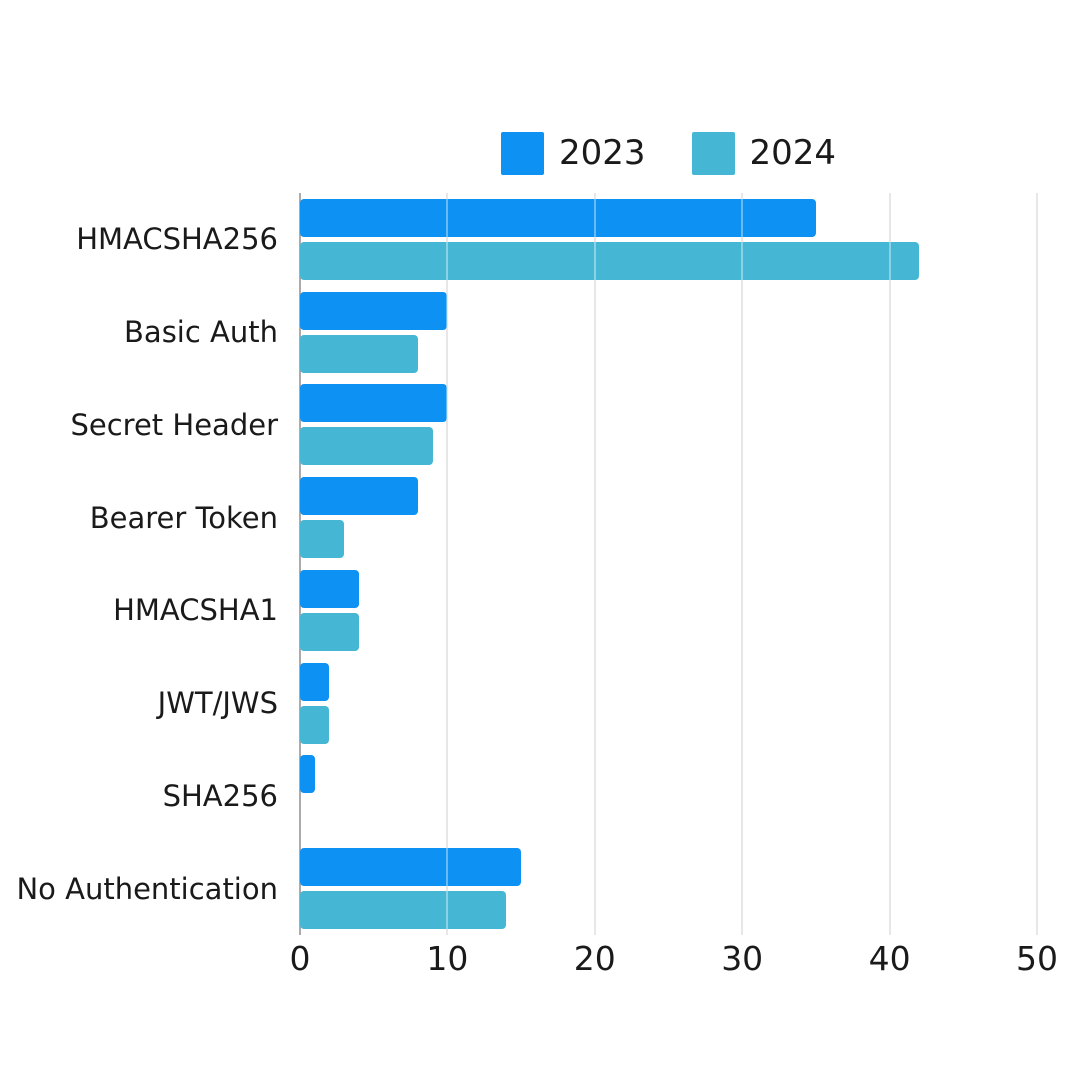 This screenshot has height=1080, width=1080. Describe the element at coordinates (359, 496) in the screenshot. I see `bar-bearer-token-2023` at that location.